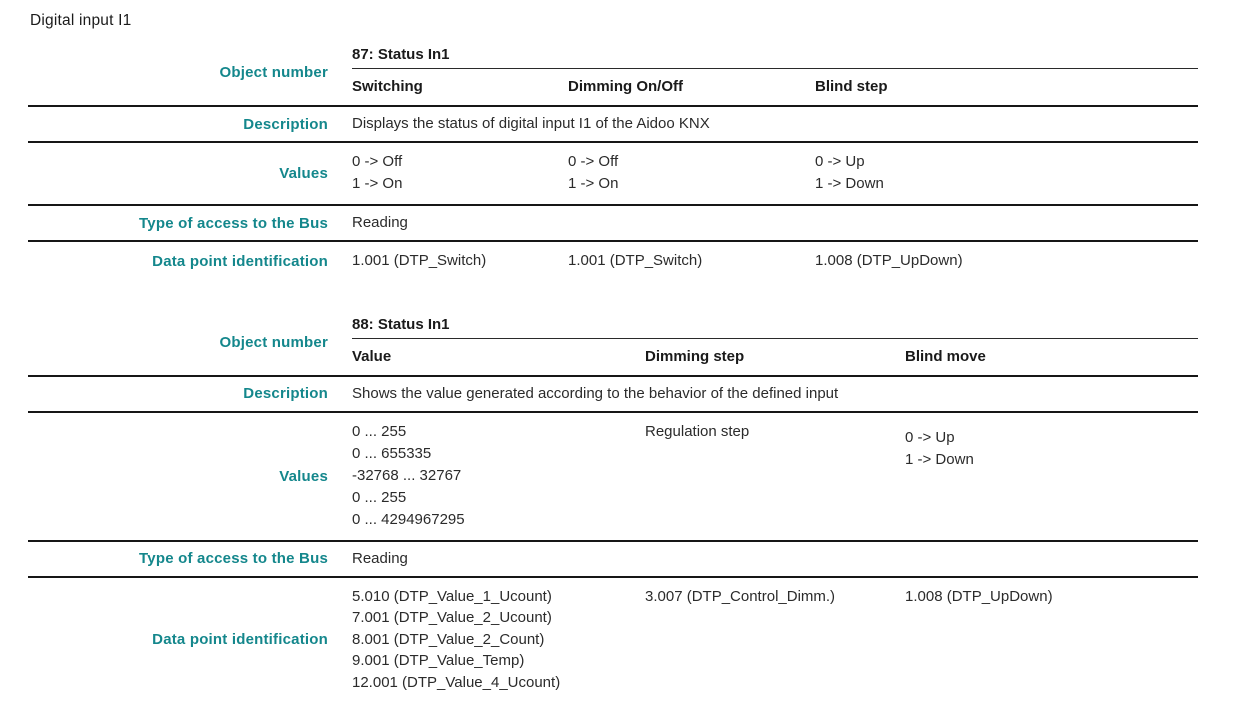 The width and height of the screenshot is (1256, 702). I want to click on column-header-blind-move: Blind move, so click(1051, 356).